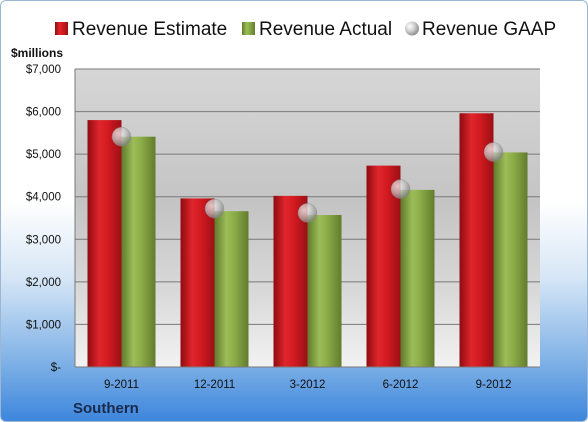 The image size is (588, 422). Describe the element at coordinates (106, 408) in the screenshot. I see `company-label: Southern` at that location.